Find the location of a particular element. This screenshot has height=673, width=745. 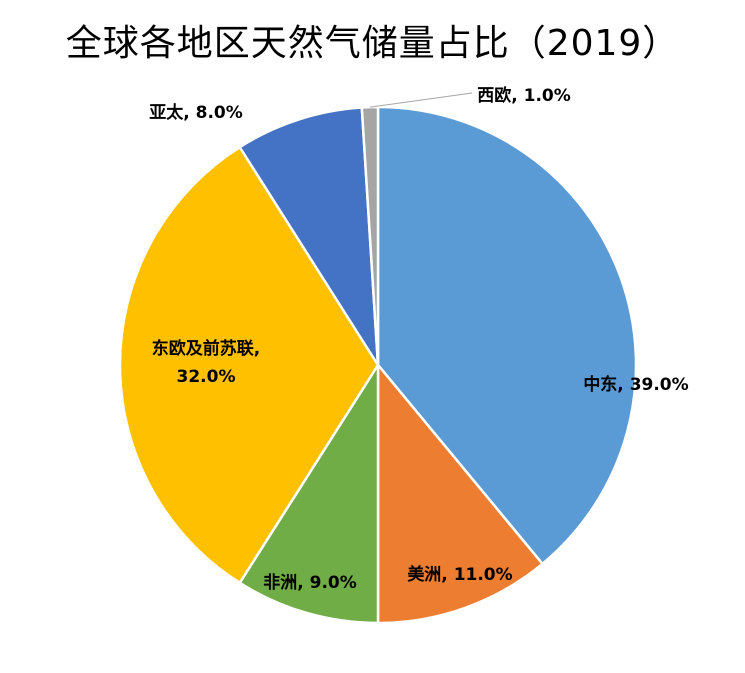

slice-label-6: 西欧, 1.0% is located at coordinates (524, 95).